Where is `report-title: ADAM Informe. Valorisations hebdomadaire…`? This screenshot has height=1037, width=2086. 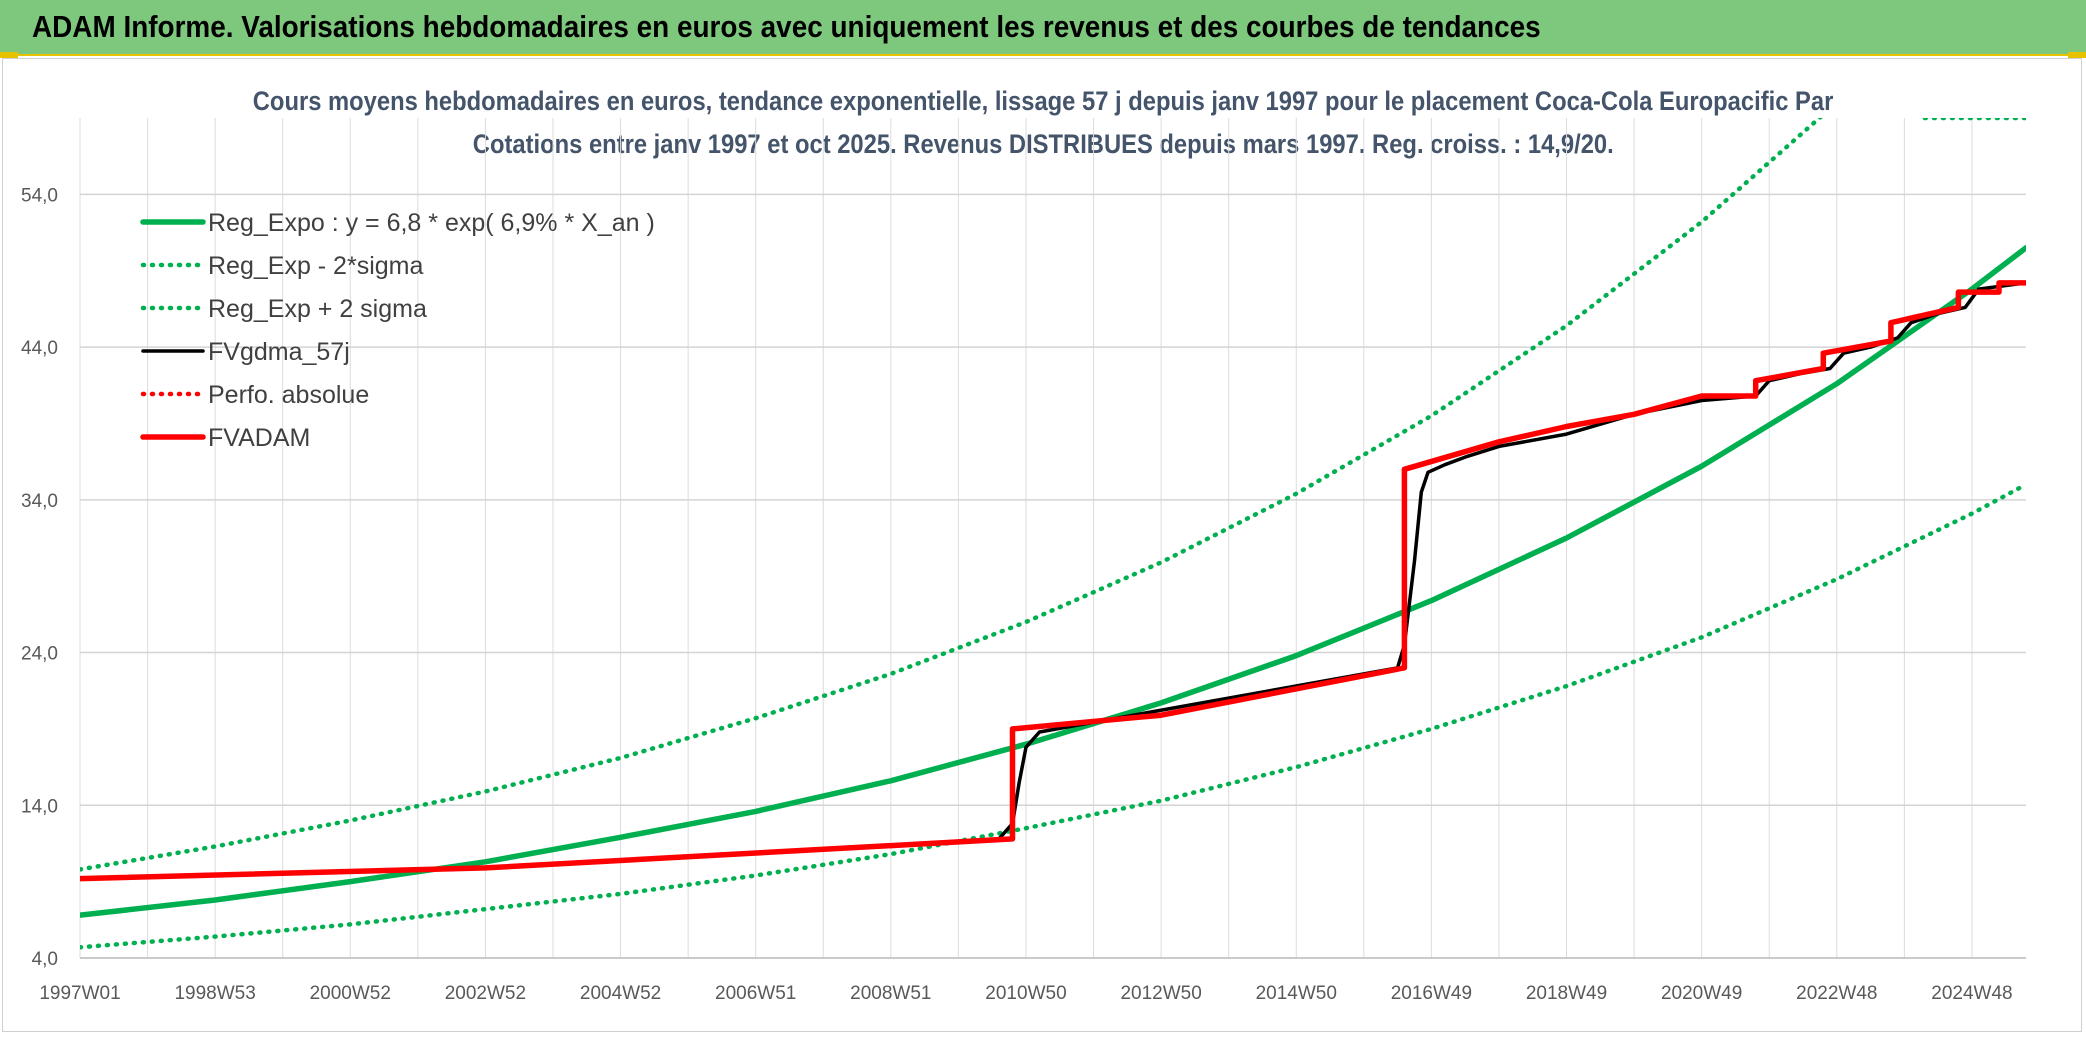 report-title: ADAM Informe. Valorisations hebdomadaire… is located at coordinates (786, 26).